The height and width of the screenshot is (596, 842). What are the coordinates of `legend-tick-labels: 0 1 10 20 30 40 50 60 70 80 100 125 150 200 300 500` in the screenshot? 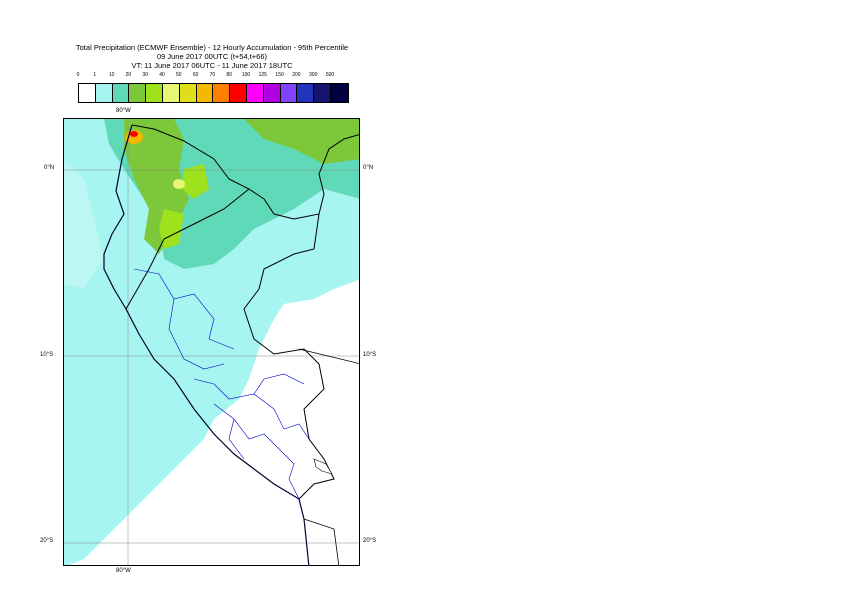 It's located at (212, 77).